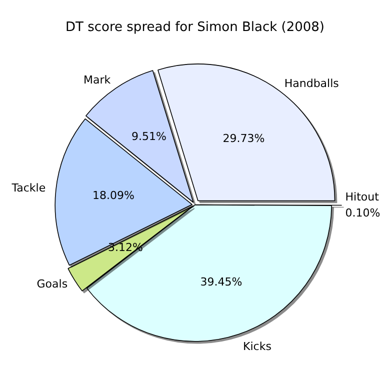 The height and width of the screenshot is (390, 390). I want to click on data-label: 9.51%, so click(149, 136).